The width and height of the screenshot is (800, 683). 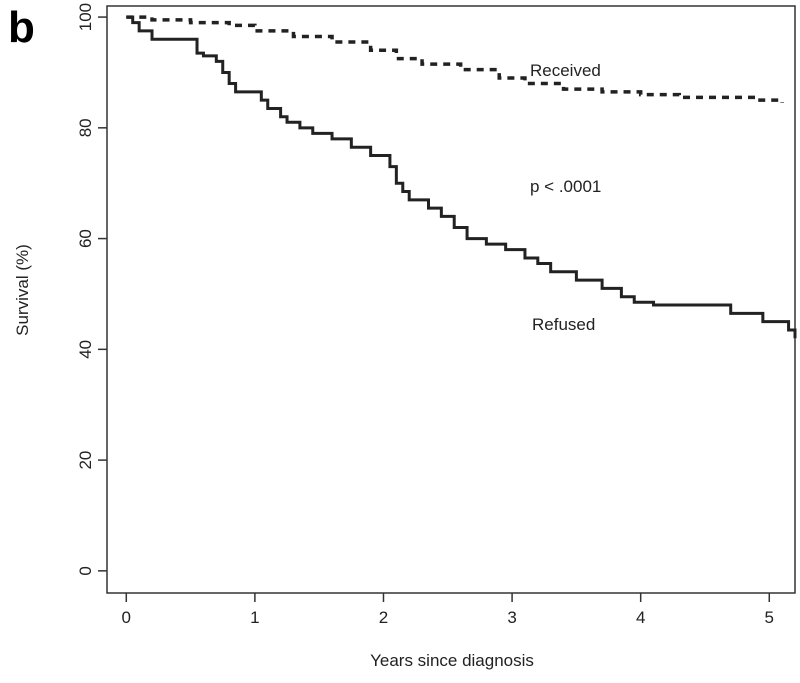 I want to click on x-tick-label: 4, so click(x=640, y=617).